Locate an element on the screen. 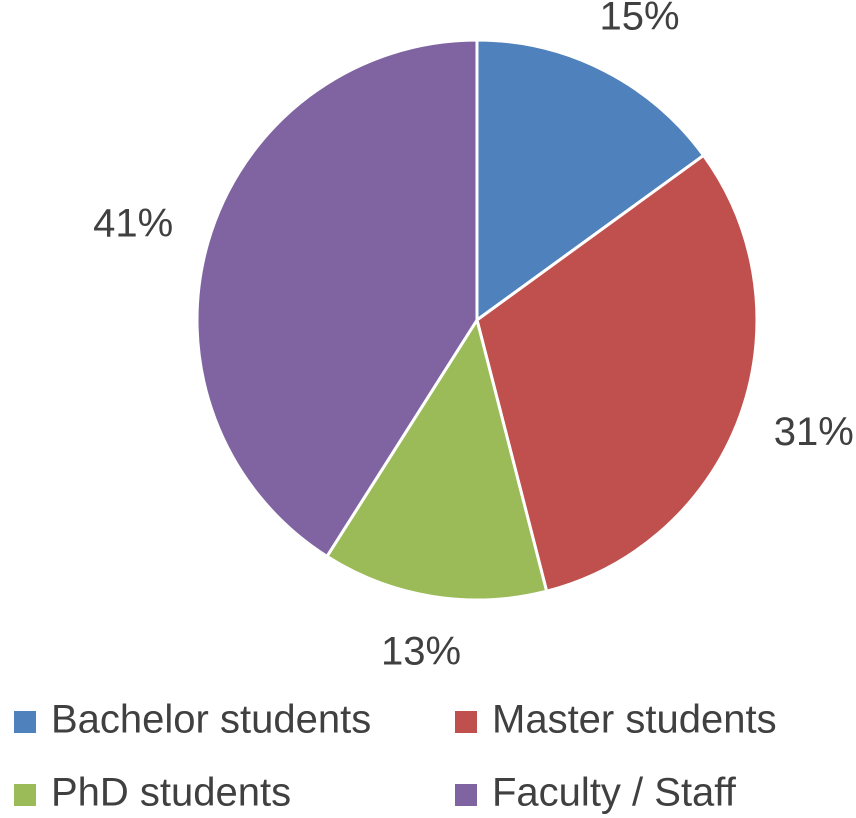 This screenshot has width=856, height=818. legend-label: Bachelor students is located at coordinates (211, 720).